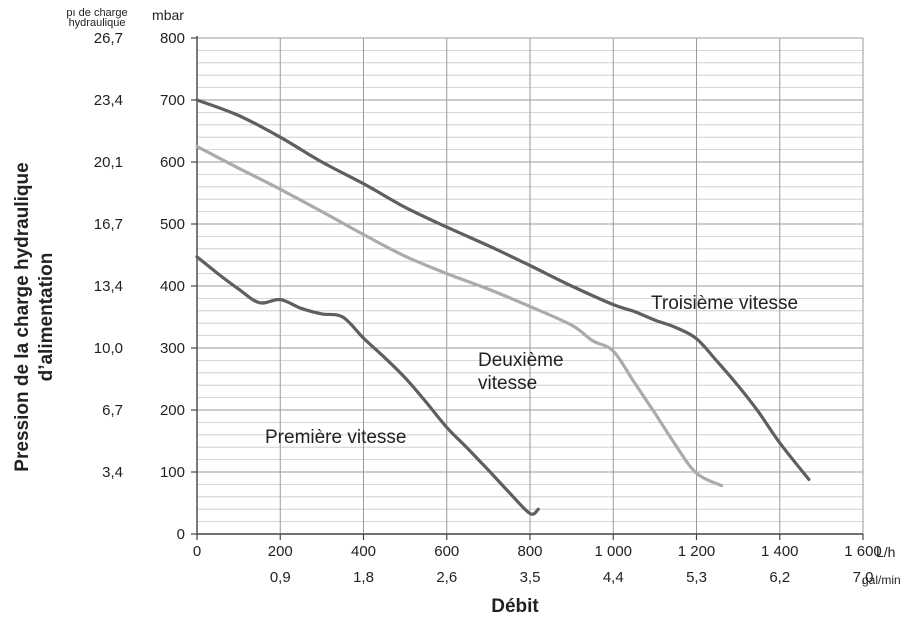 The width and height of the screenshot is (910, 619). I want to click on series-label-premiere-vitesse: Première vitesse, so click(336, 437).